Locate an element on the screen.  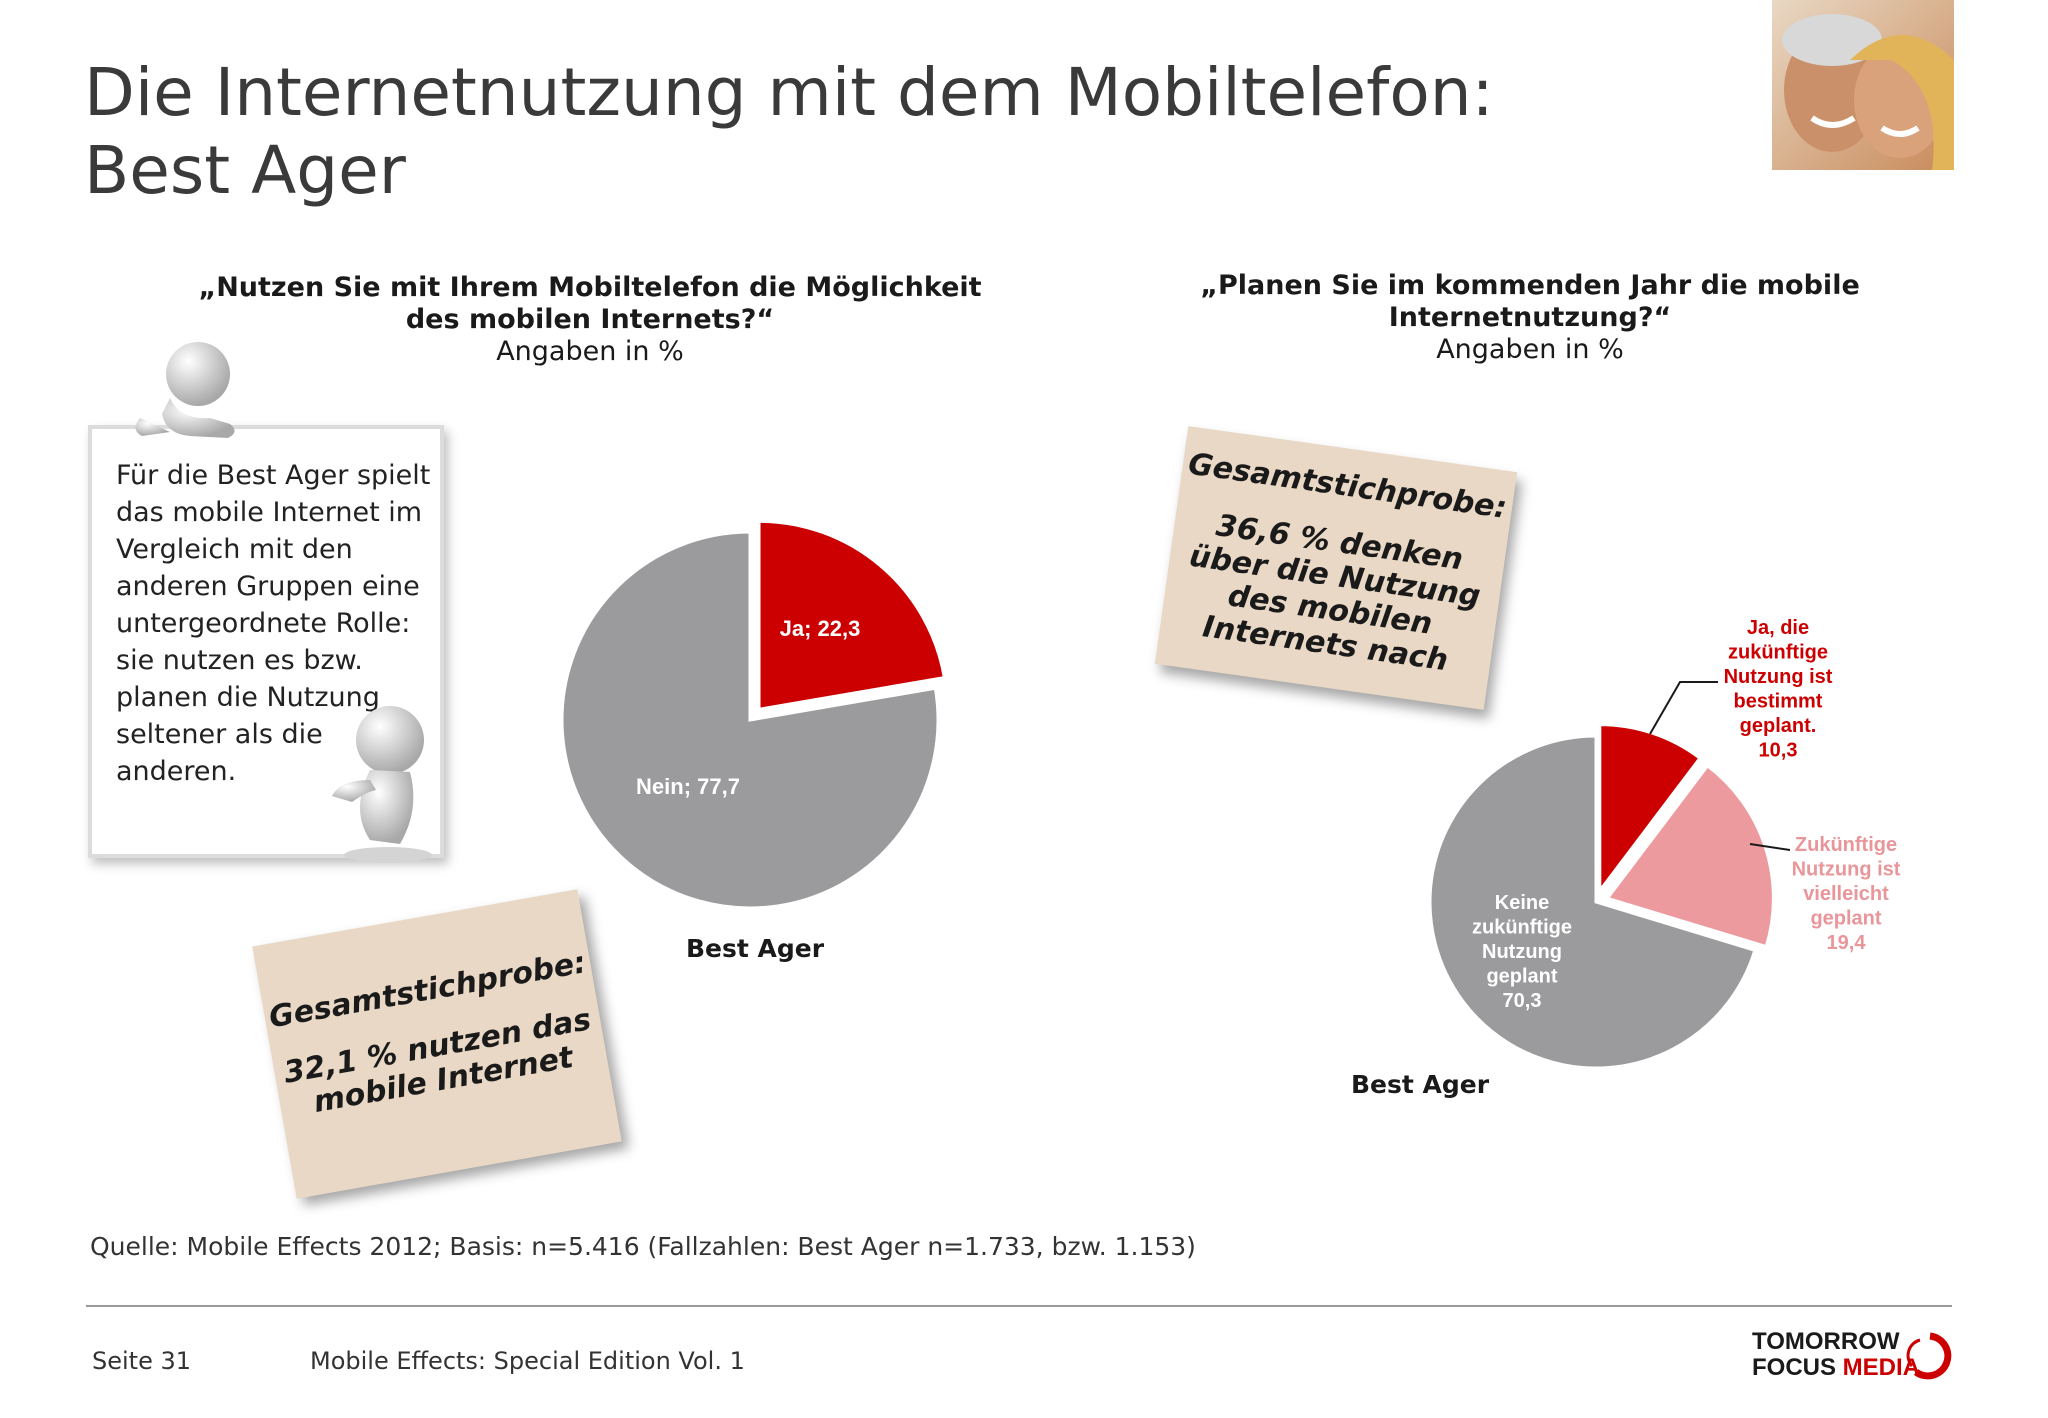
couple-photo is located at coordinates (1863, 85).